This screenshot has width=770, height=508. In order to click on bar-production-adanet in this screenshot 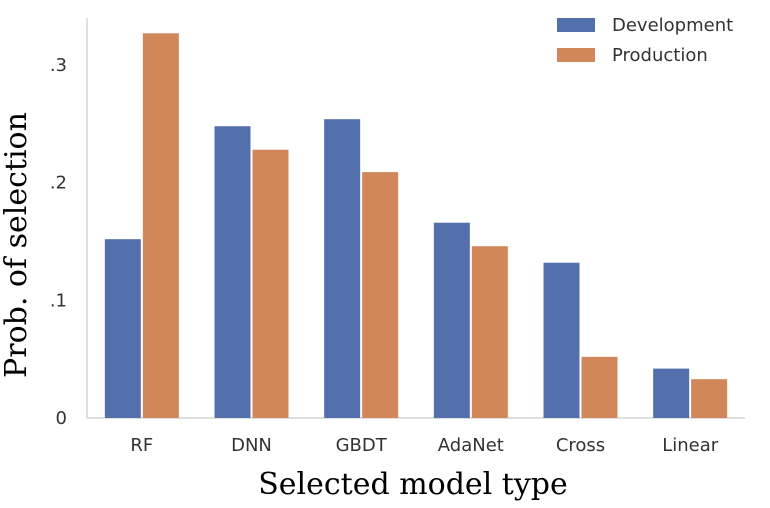, I will do `click(489, 332)`.